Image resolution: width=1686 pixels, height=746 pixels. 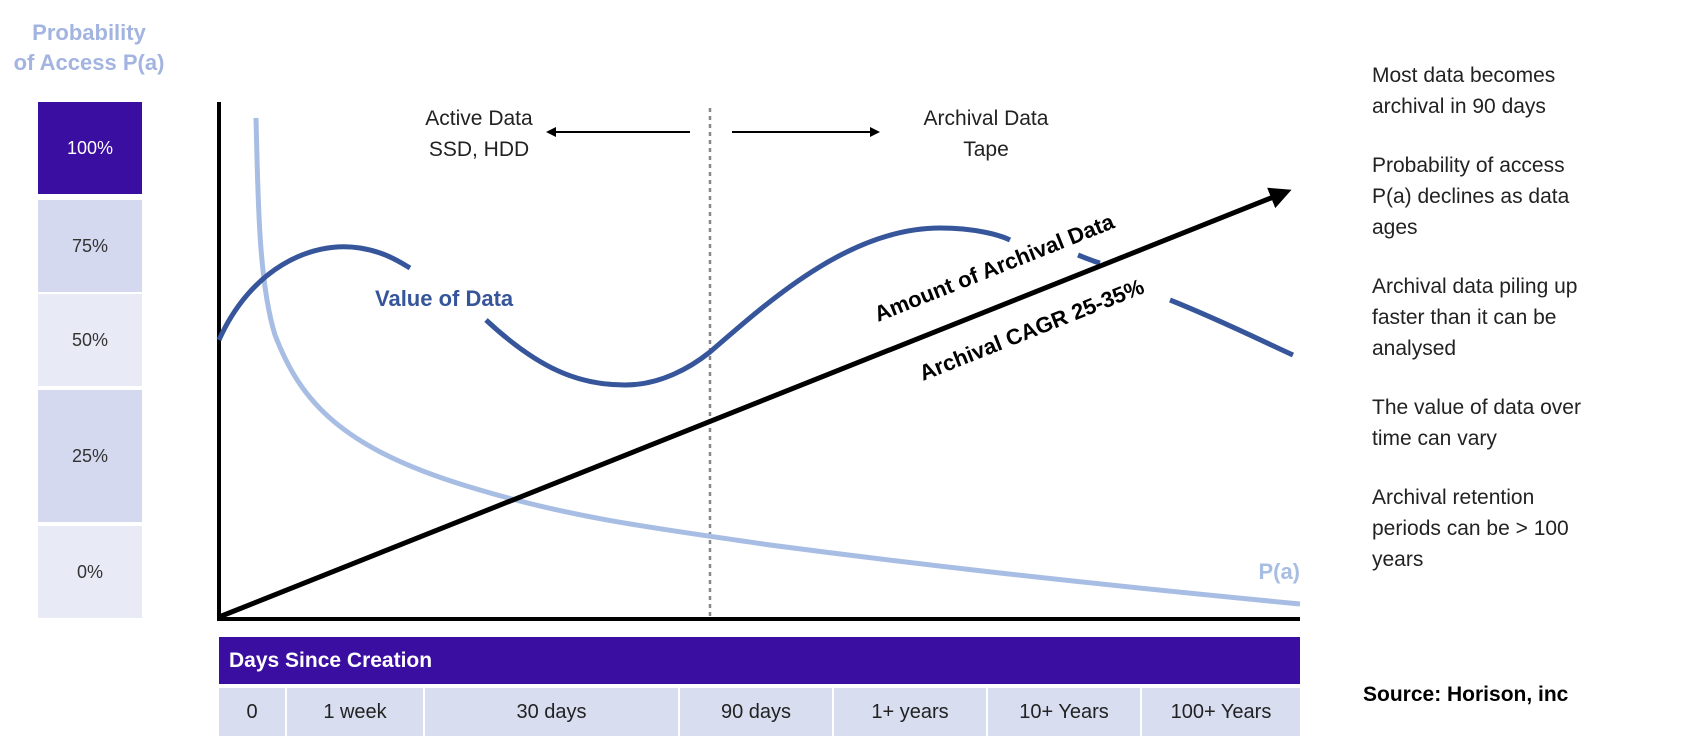 I want to click on access-level-25: 25%, so click(x=90, y=456).